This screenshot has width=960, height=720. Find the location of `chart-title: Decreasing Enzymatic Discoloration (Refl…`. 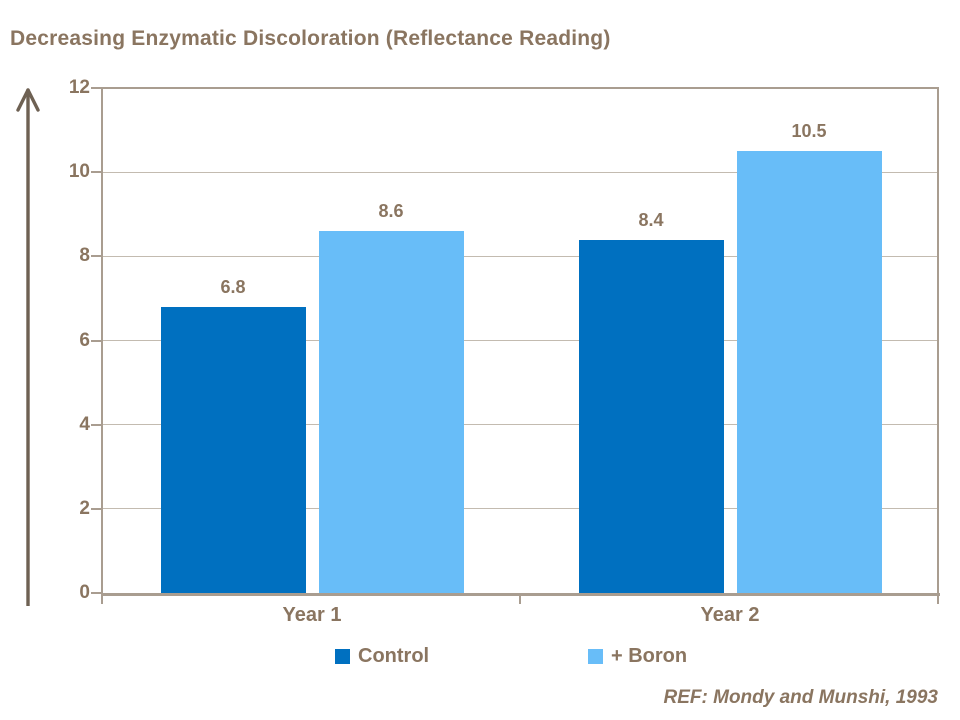

chart-title: Decreasing Enzymatic Discoloration (Refl… is located at coordinates (310, 38).